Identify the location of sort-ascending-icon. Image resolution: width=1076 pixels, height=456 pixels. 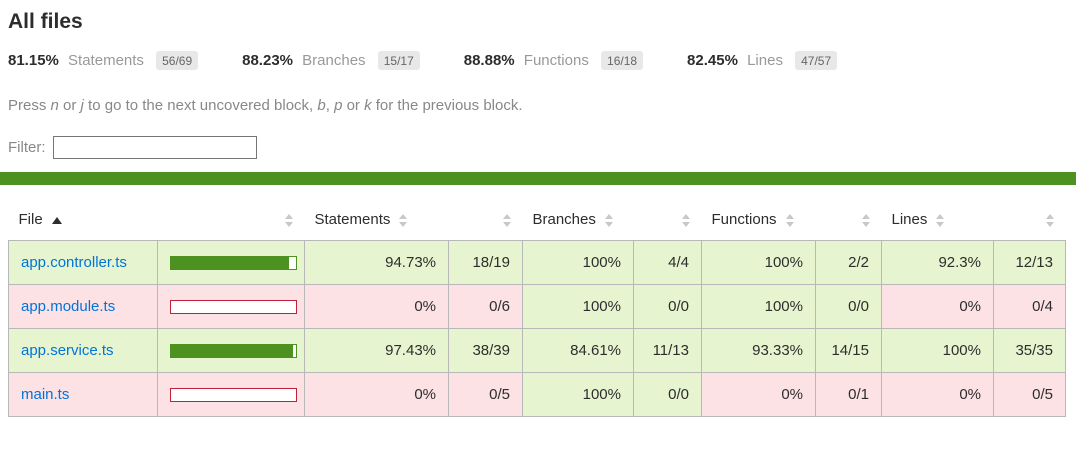
(56, 220).